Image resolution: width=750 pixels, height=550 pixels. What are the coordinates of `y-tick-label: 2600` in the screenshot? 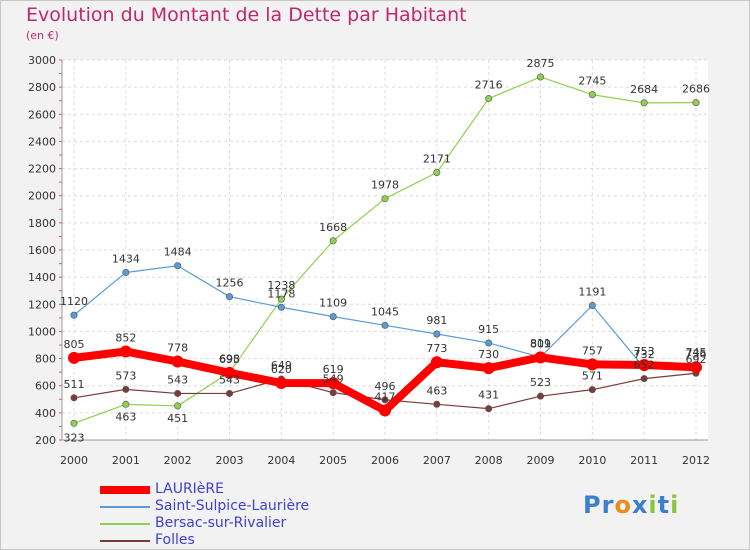 It's located at (42, 114).